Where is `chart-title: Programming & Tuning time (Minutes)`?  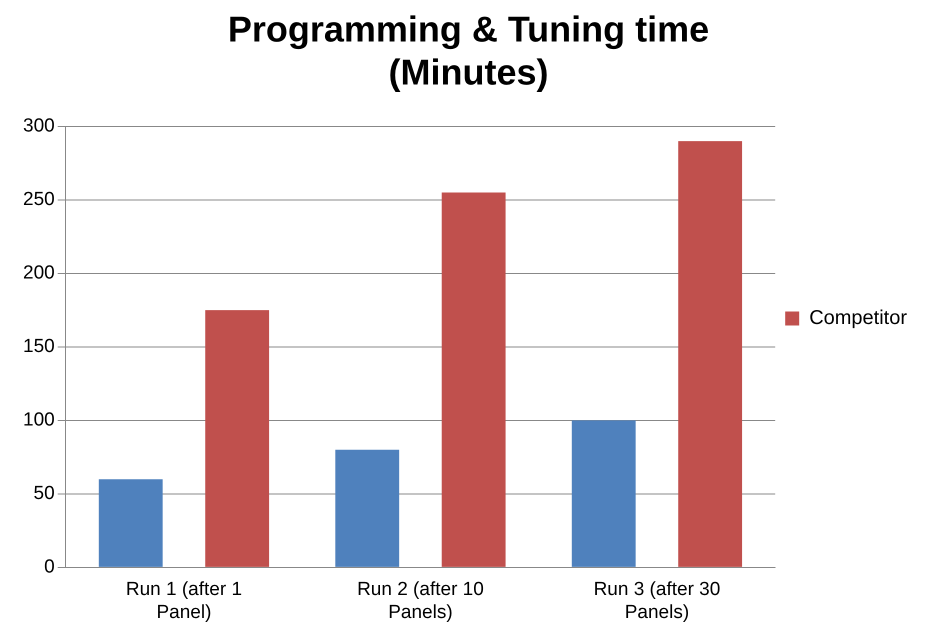
chart-title: Programming & Tuning time (Minutes) is located at coordinates (469, 50).